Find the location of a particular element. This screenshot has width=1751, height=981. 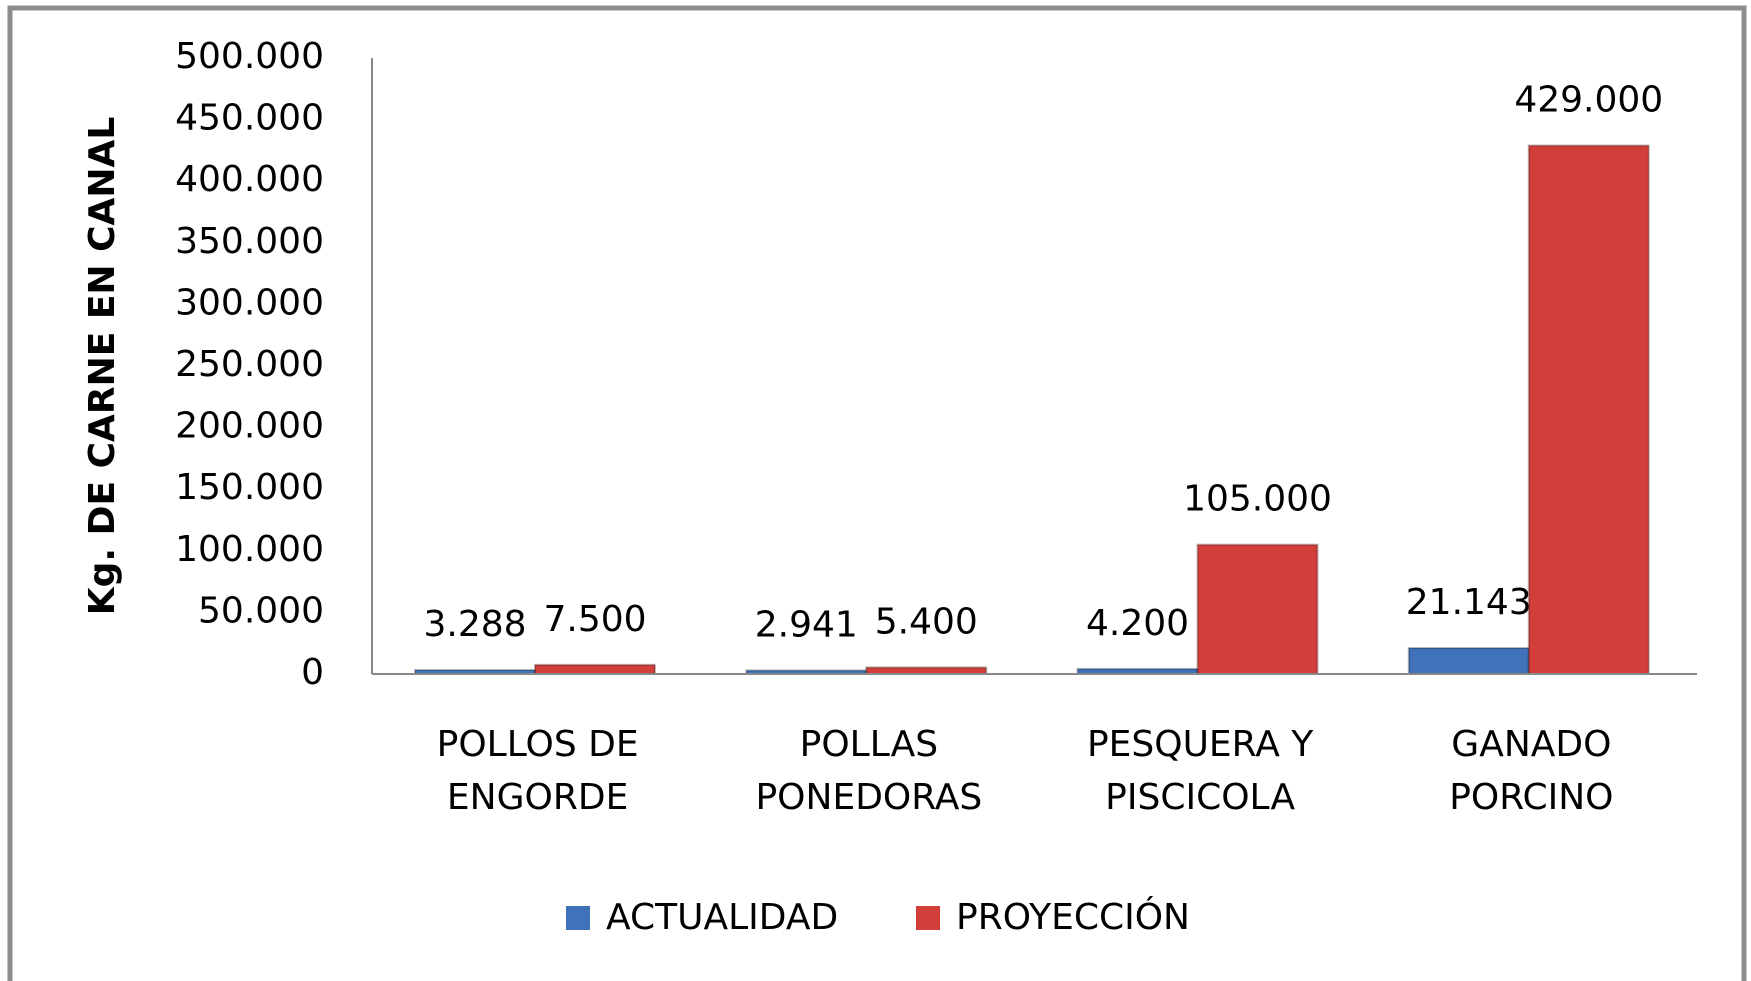

y-tick-label: 500.000 is located at coordinates (249, 56).